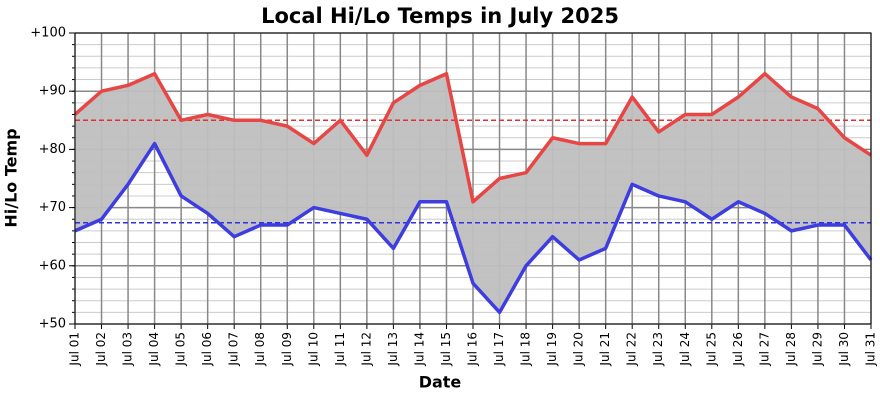 This screenshot has height=400, width=880. Describe the element at coordinates (440, 16) in the screenshot. I see `chart-title: Local Hi/Lo Temps in July 2025` at that location.